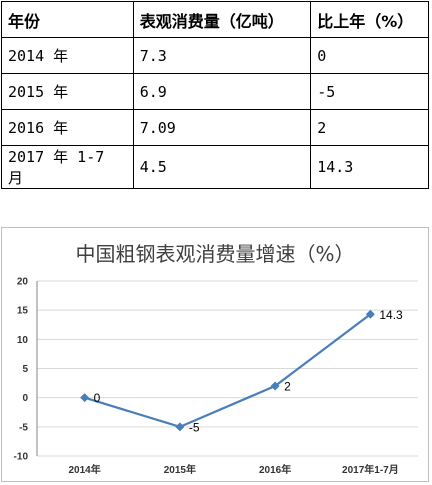 The width and height of the screenshot is (432, 485). Describe the element at coordinates (67, 127) in the screenshot. I see `cell-year: 2016 年` at that location.